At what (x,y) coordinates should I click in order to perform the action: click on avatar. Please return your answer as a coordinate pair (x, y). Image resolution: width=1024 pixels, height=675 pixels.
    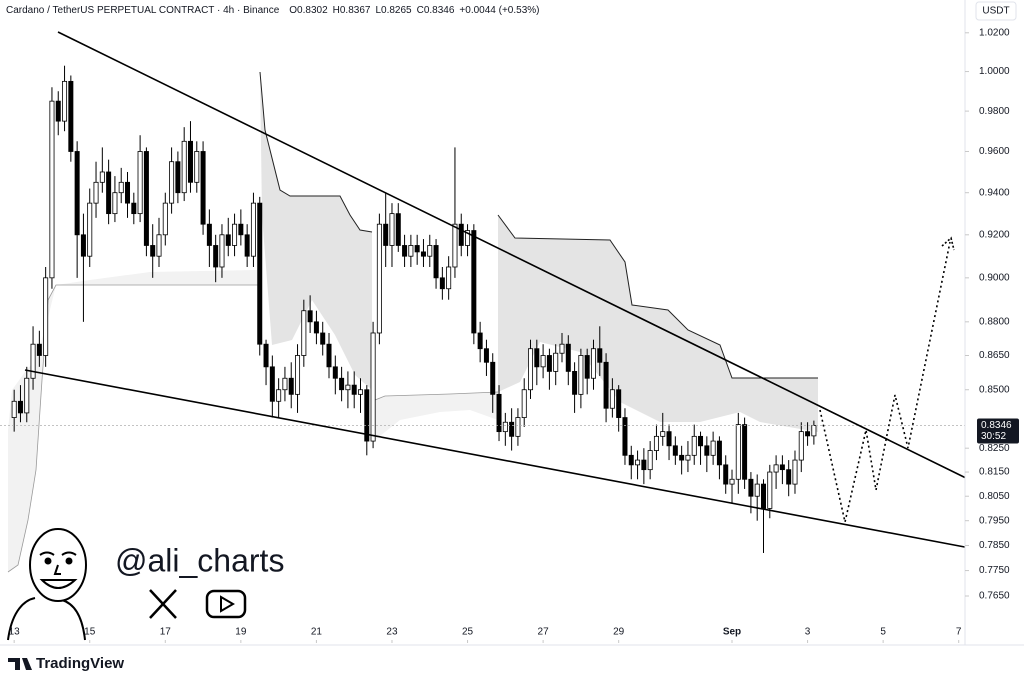
    Looking at the image, I should click on (47, 584).